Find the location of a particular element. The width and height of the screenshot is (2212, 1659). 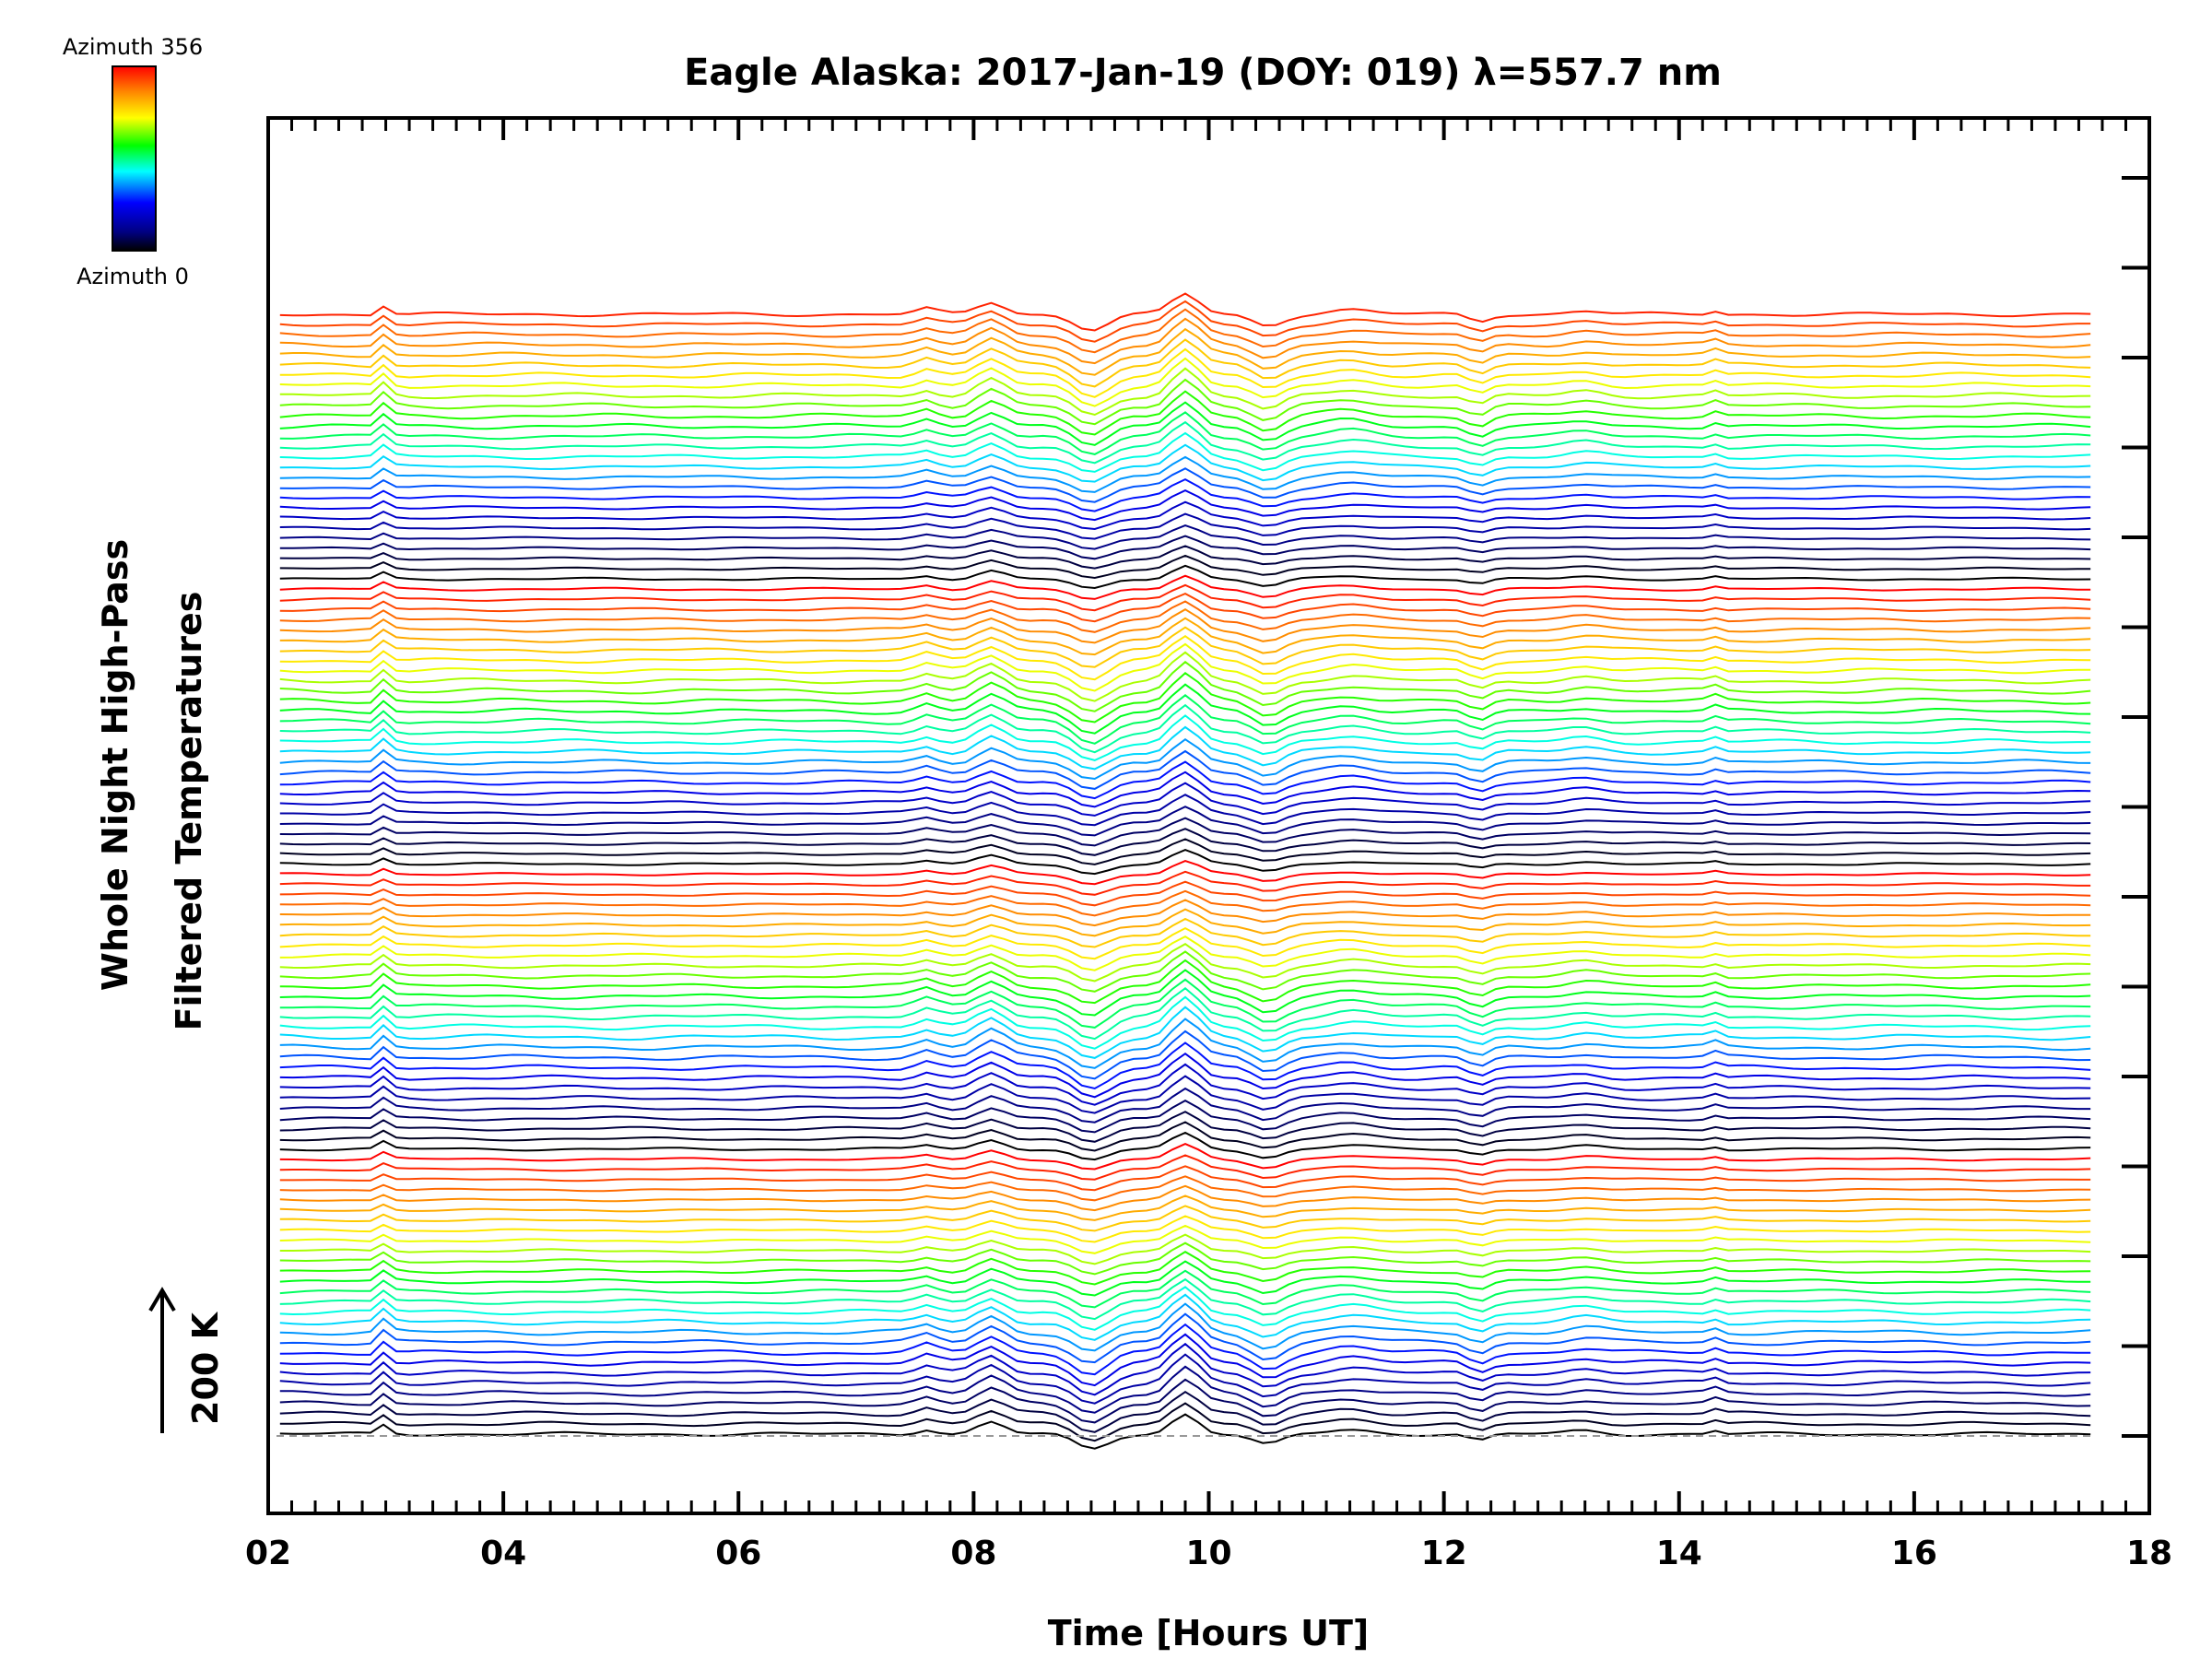

x-tick-label: 08 is located at coordinates (973, 1553).